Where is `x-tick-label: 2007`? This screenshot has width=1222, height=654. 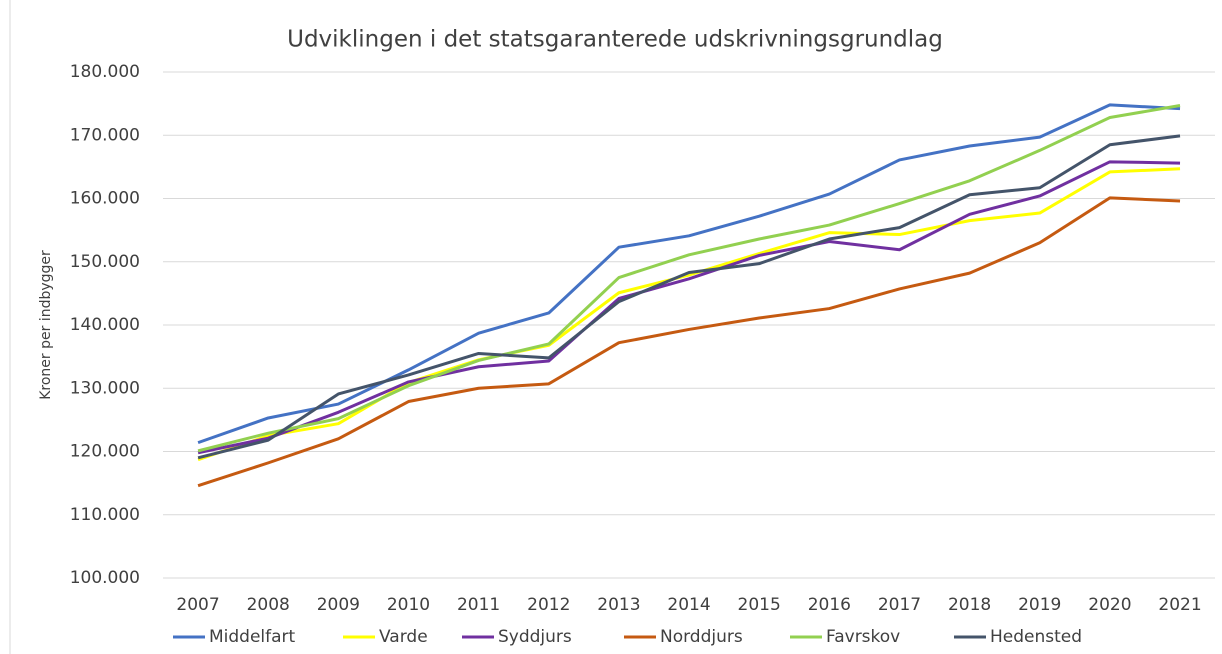 x-tick-label: 2007 is located at coordinates (197, 605).